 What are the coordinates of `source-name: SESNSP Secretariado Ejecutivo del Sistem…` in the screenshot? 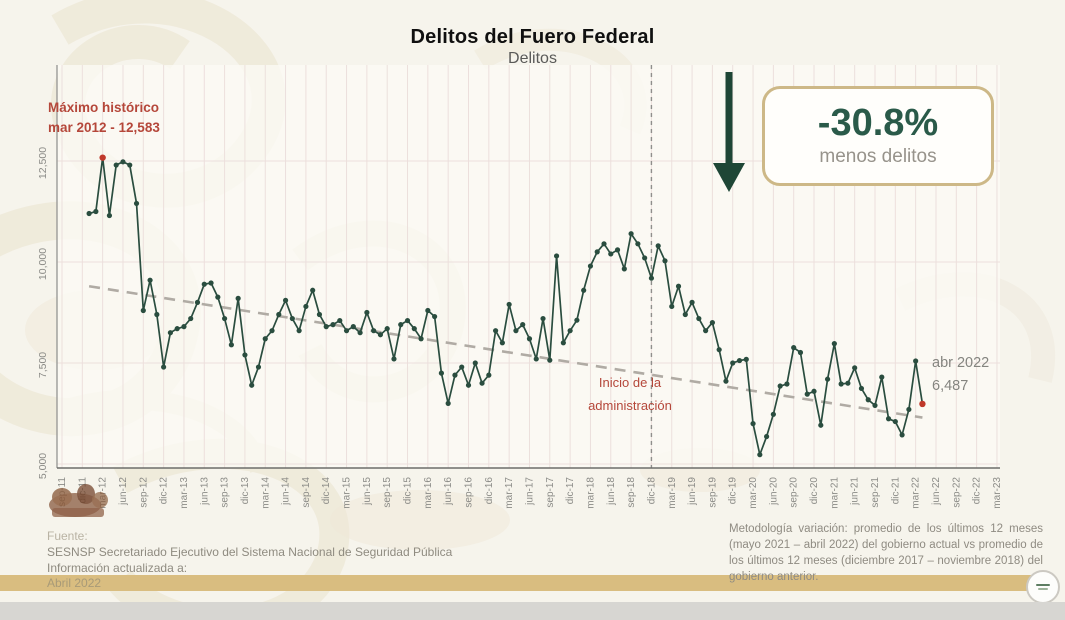 It's located at (250, 552).